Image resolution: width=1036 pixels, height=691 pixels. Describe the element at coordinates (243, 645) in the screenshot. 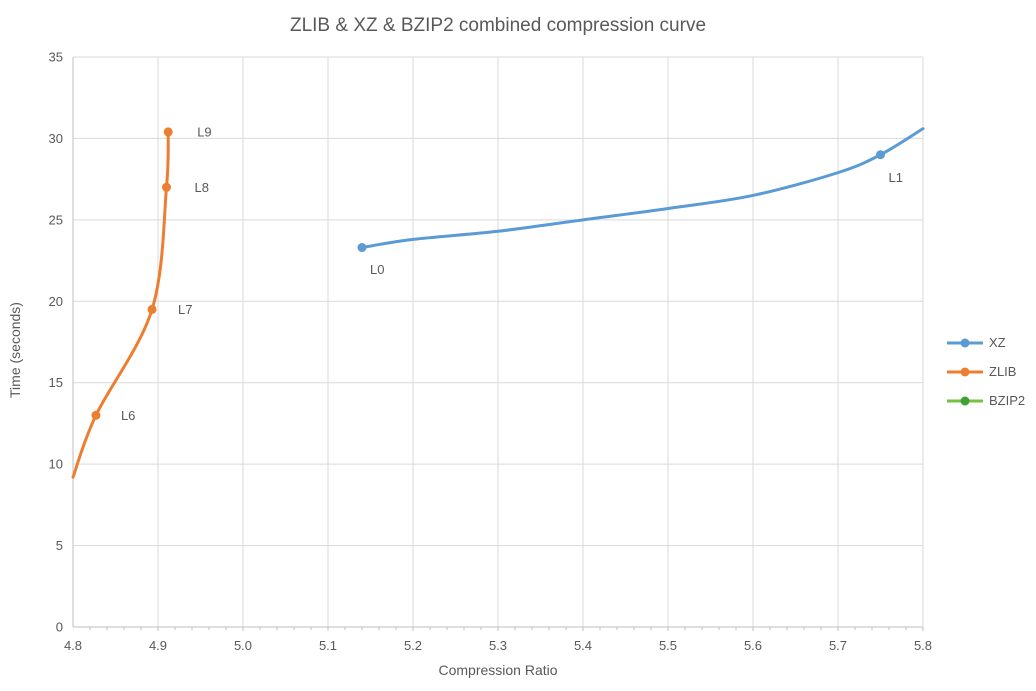

I see `x-tick-label: 5.0` at that location.